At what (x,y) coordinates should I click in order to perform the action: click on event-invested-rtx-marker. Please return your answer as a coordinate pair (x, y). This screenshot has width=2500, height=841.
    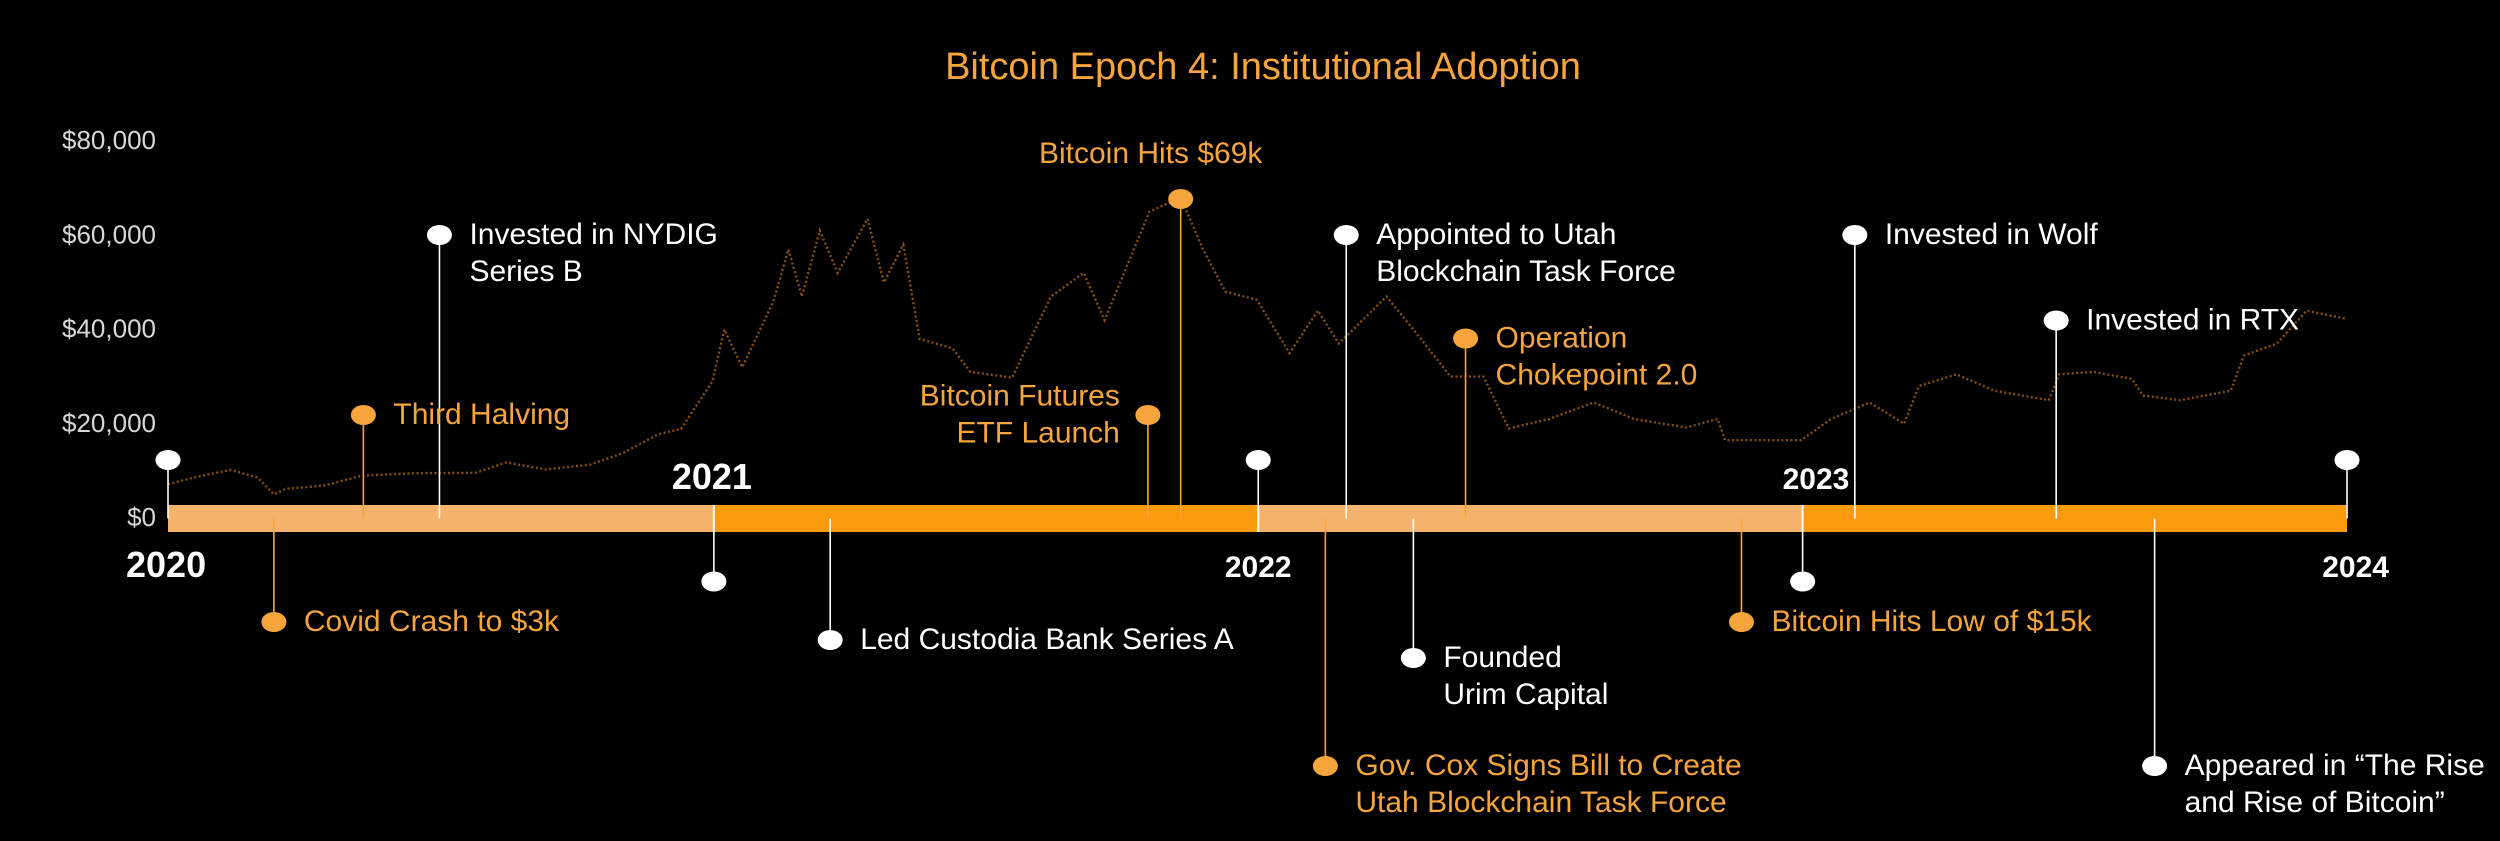
    Looking at the image, I should click on (2056, 320).